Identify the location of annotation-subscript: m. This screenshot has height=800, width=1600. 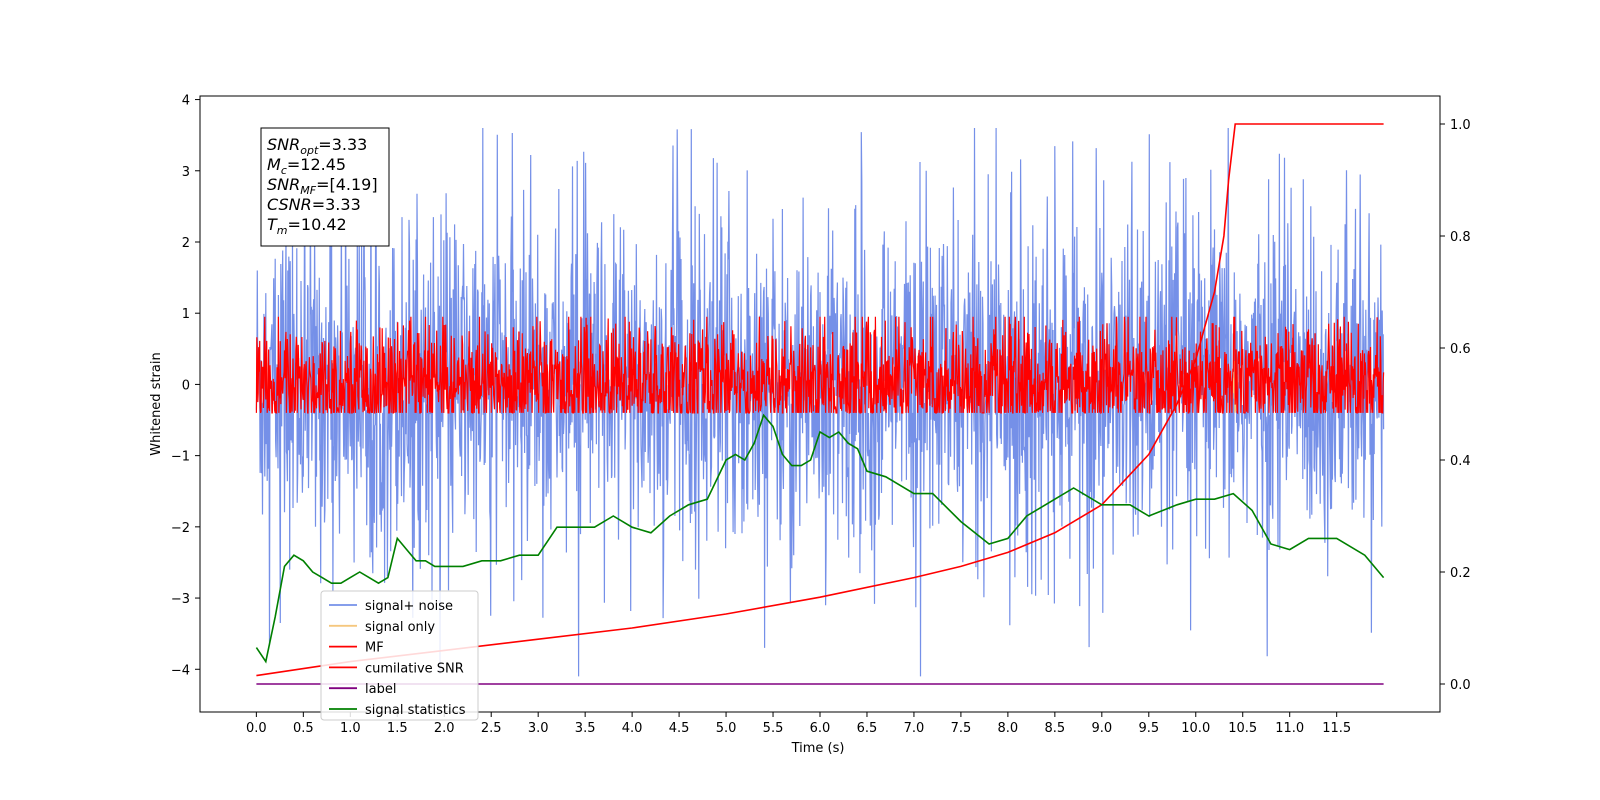
(282, 230).